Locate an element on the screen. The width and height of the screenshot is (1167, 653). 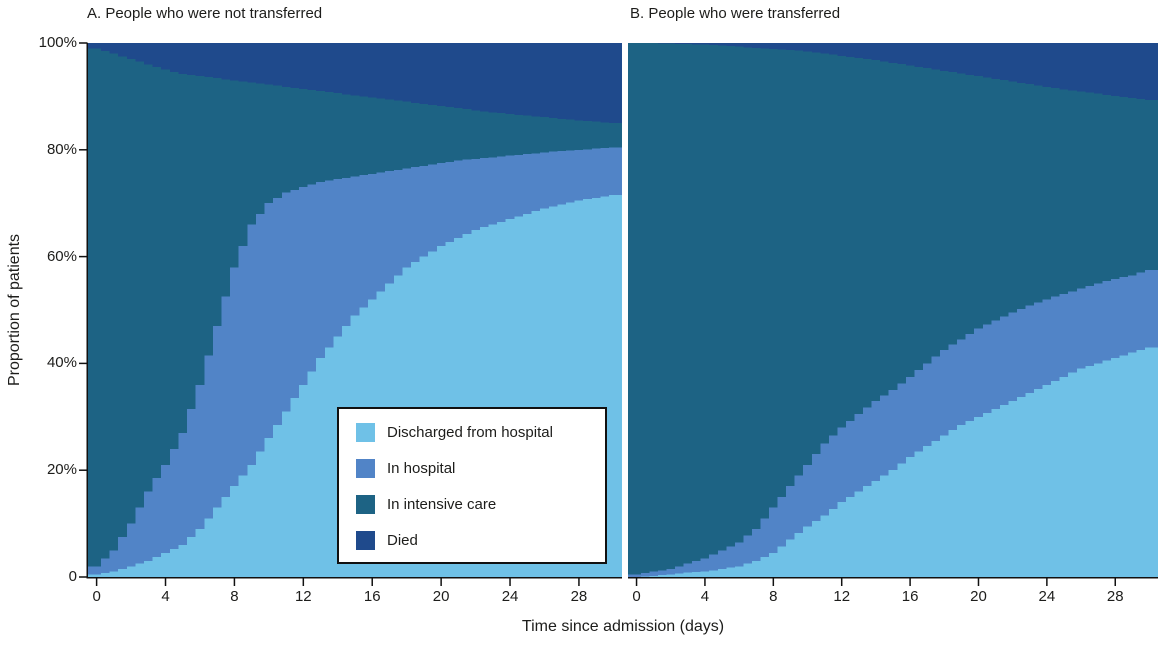
legend-item: In hospital is located at coordinates (480, 468).